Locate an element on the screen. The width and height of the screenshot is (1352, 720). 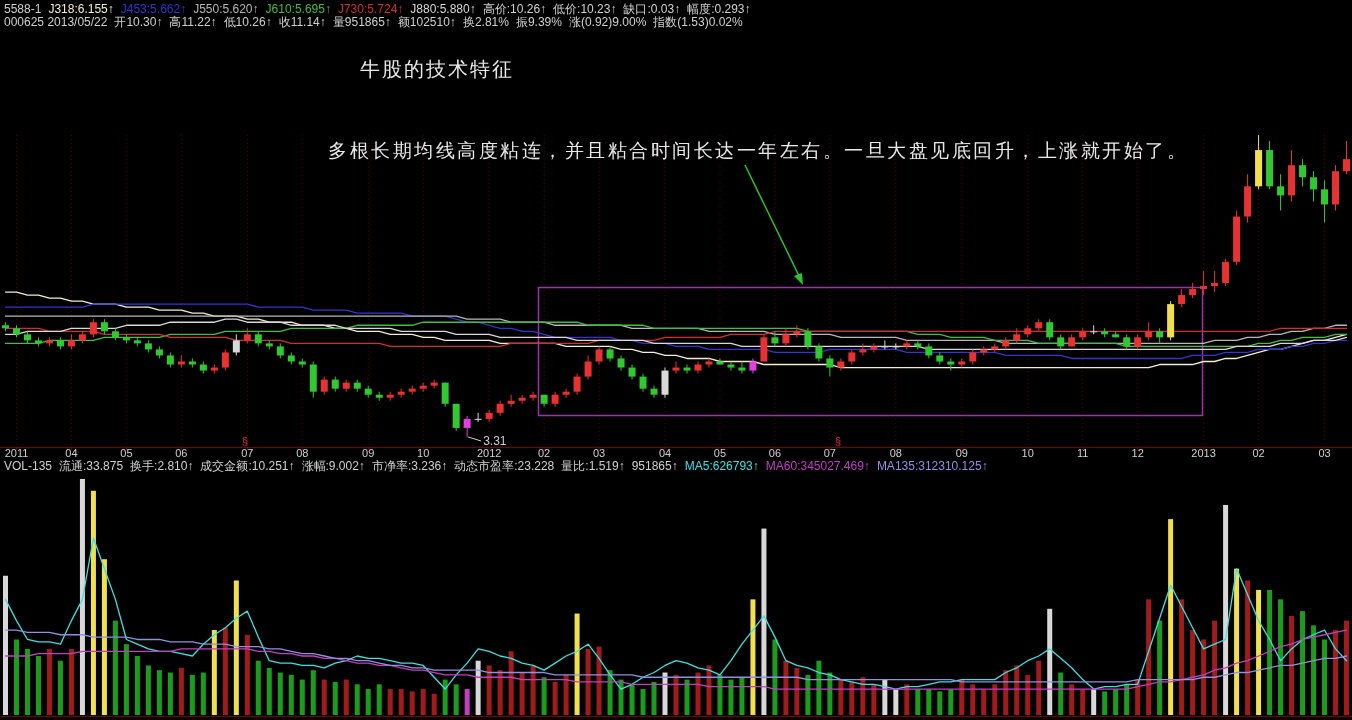
title: 牛股的技术特征 is located at coordinates (437, 69).